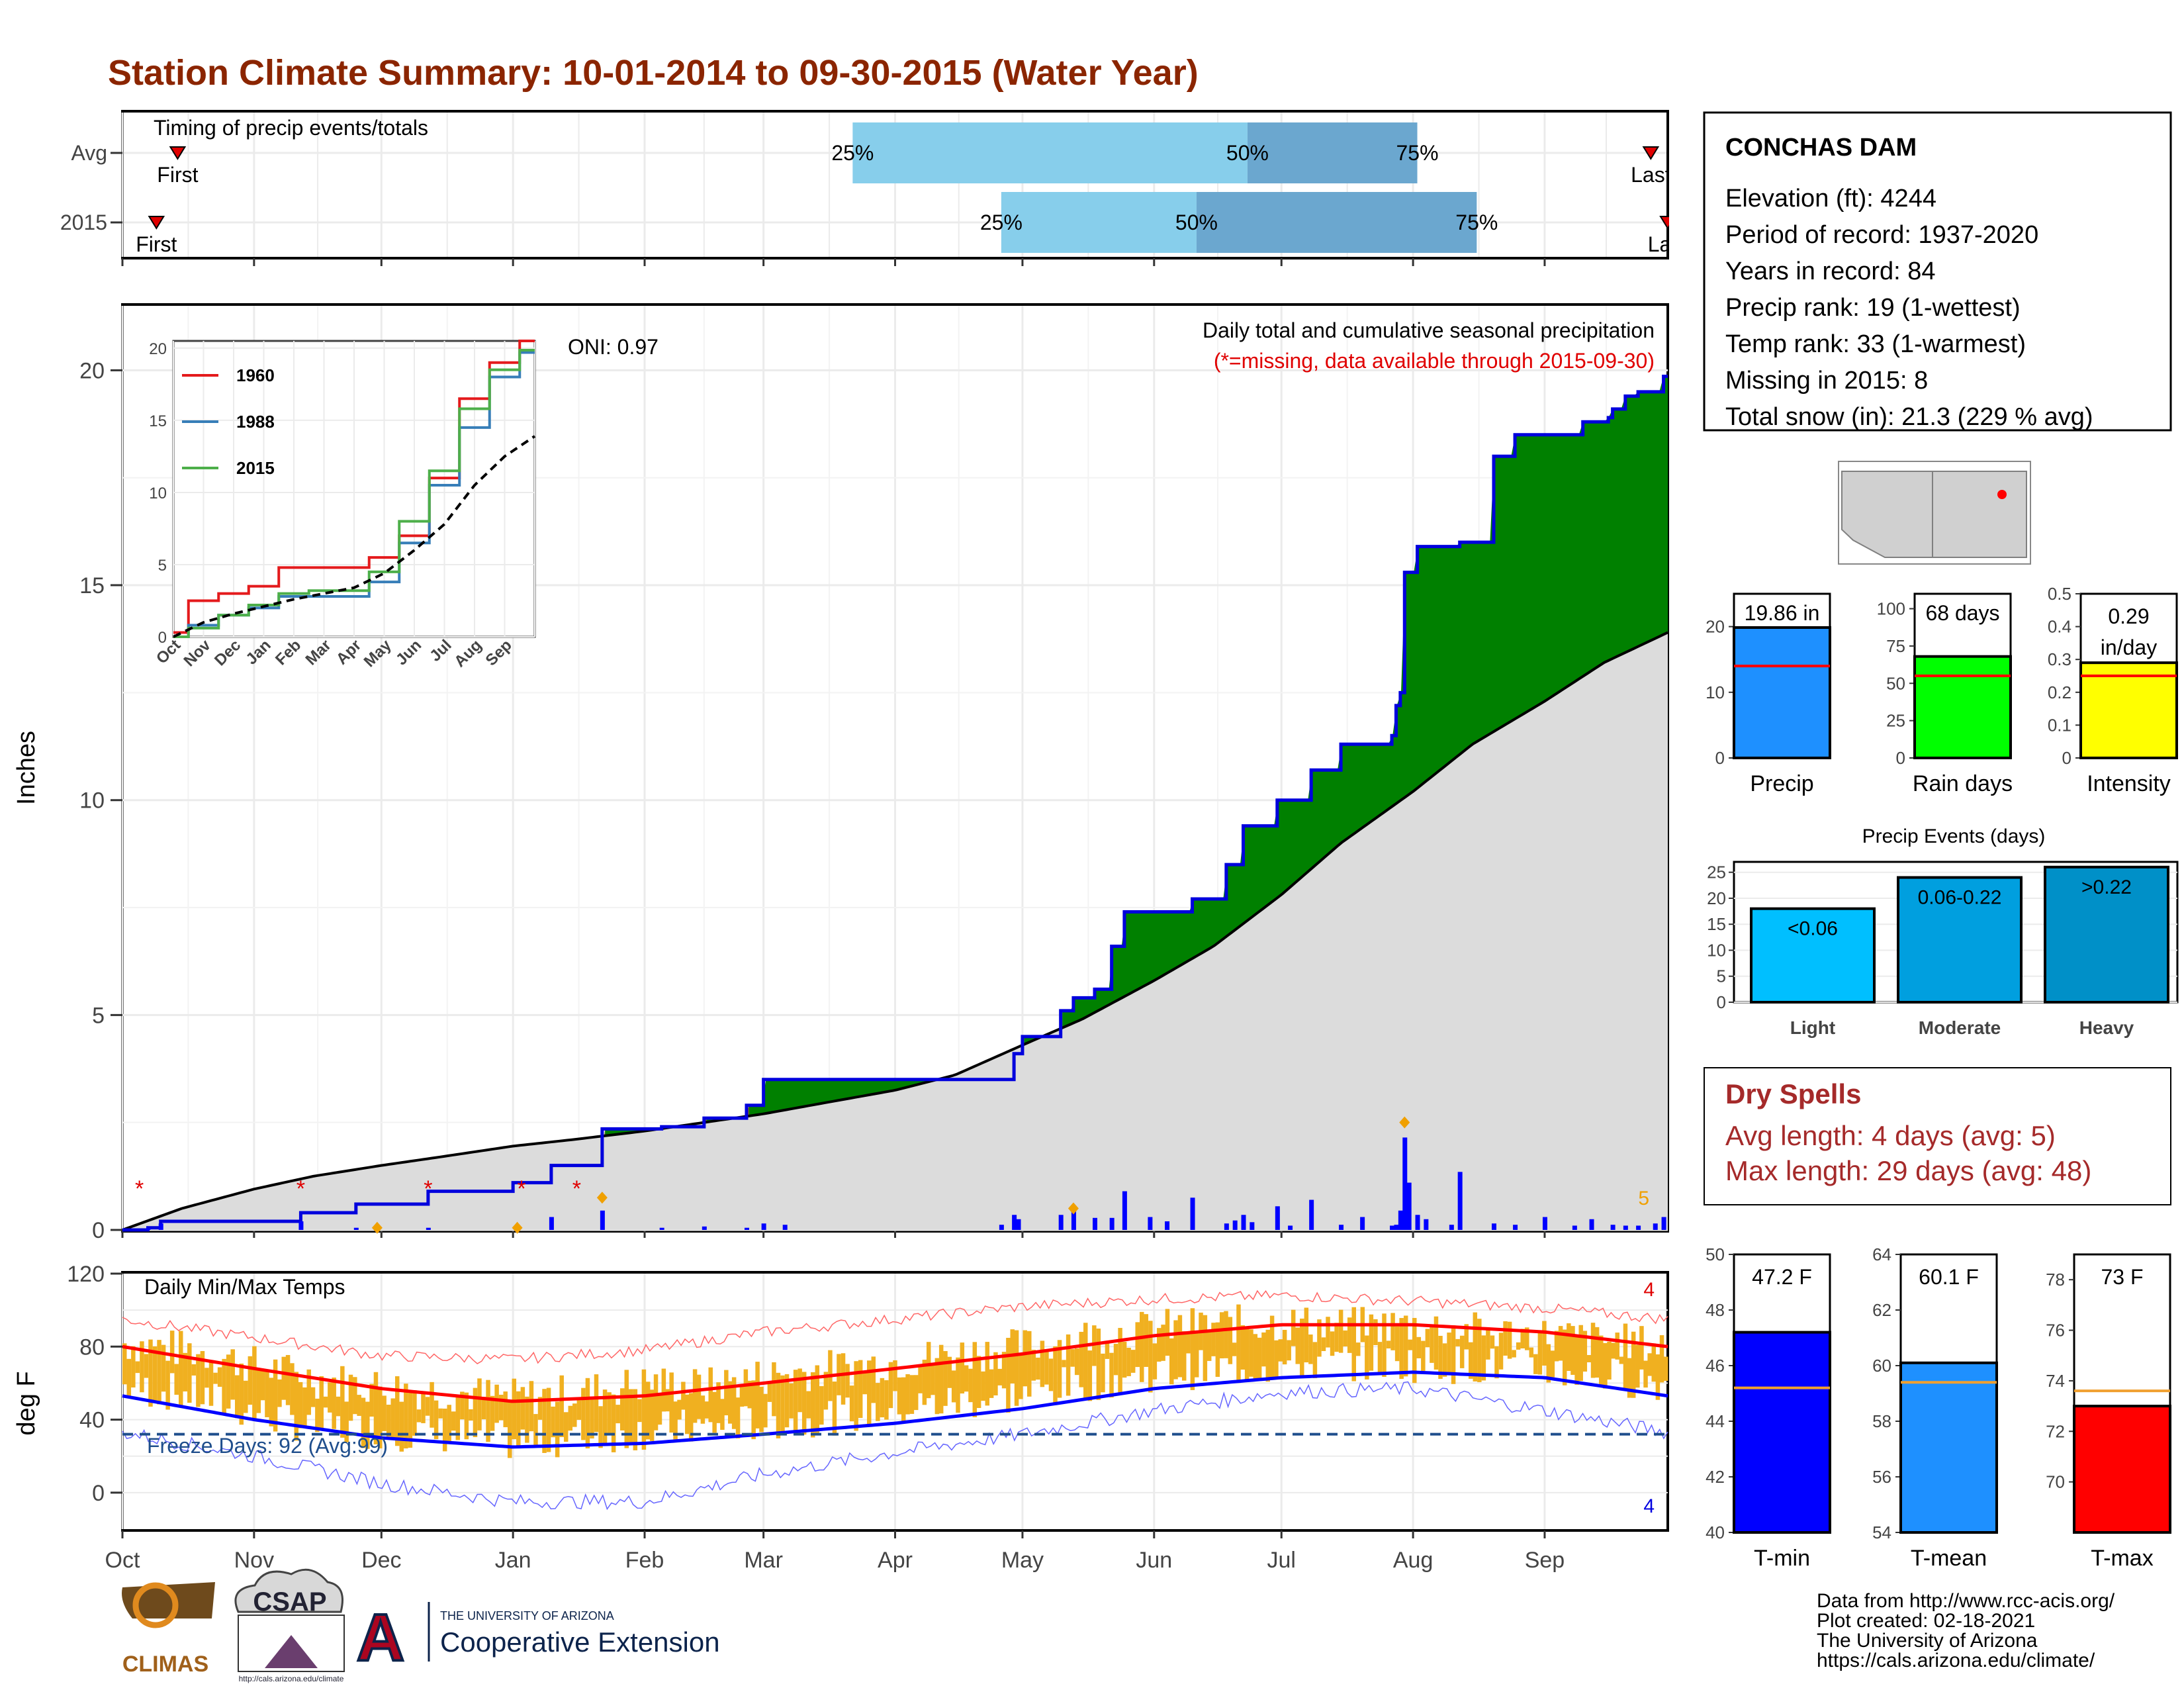 This screenshot has width=2184, height=1688. I want to click on csap-logo: CSAP http://cals.arizona.edu/climate, so click(289, 1625).